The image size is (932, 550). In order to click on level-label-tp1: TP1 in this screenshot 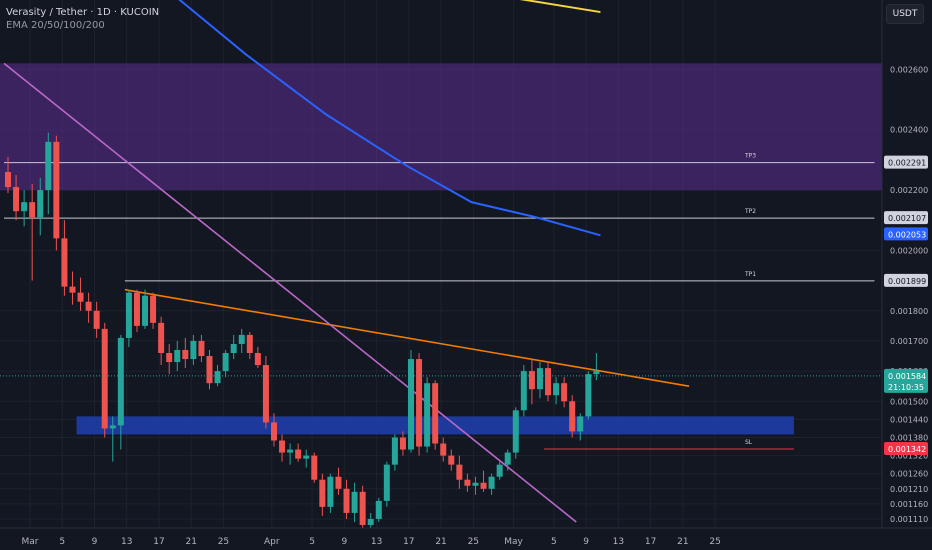, I will do `click(750, 274)`.